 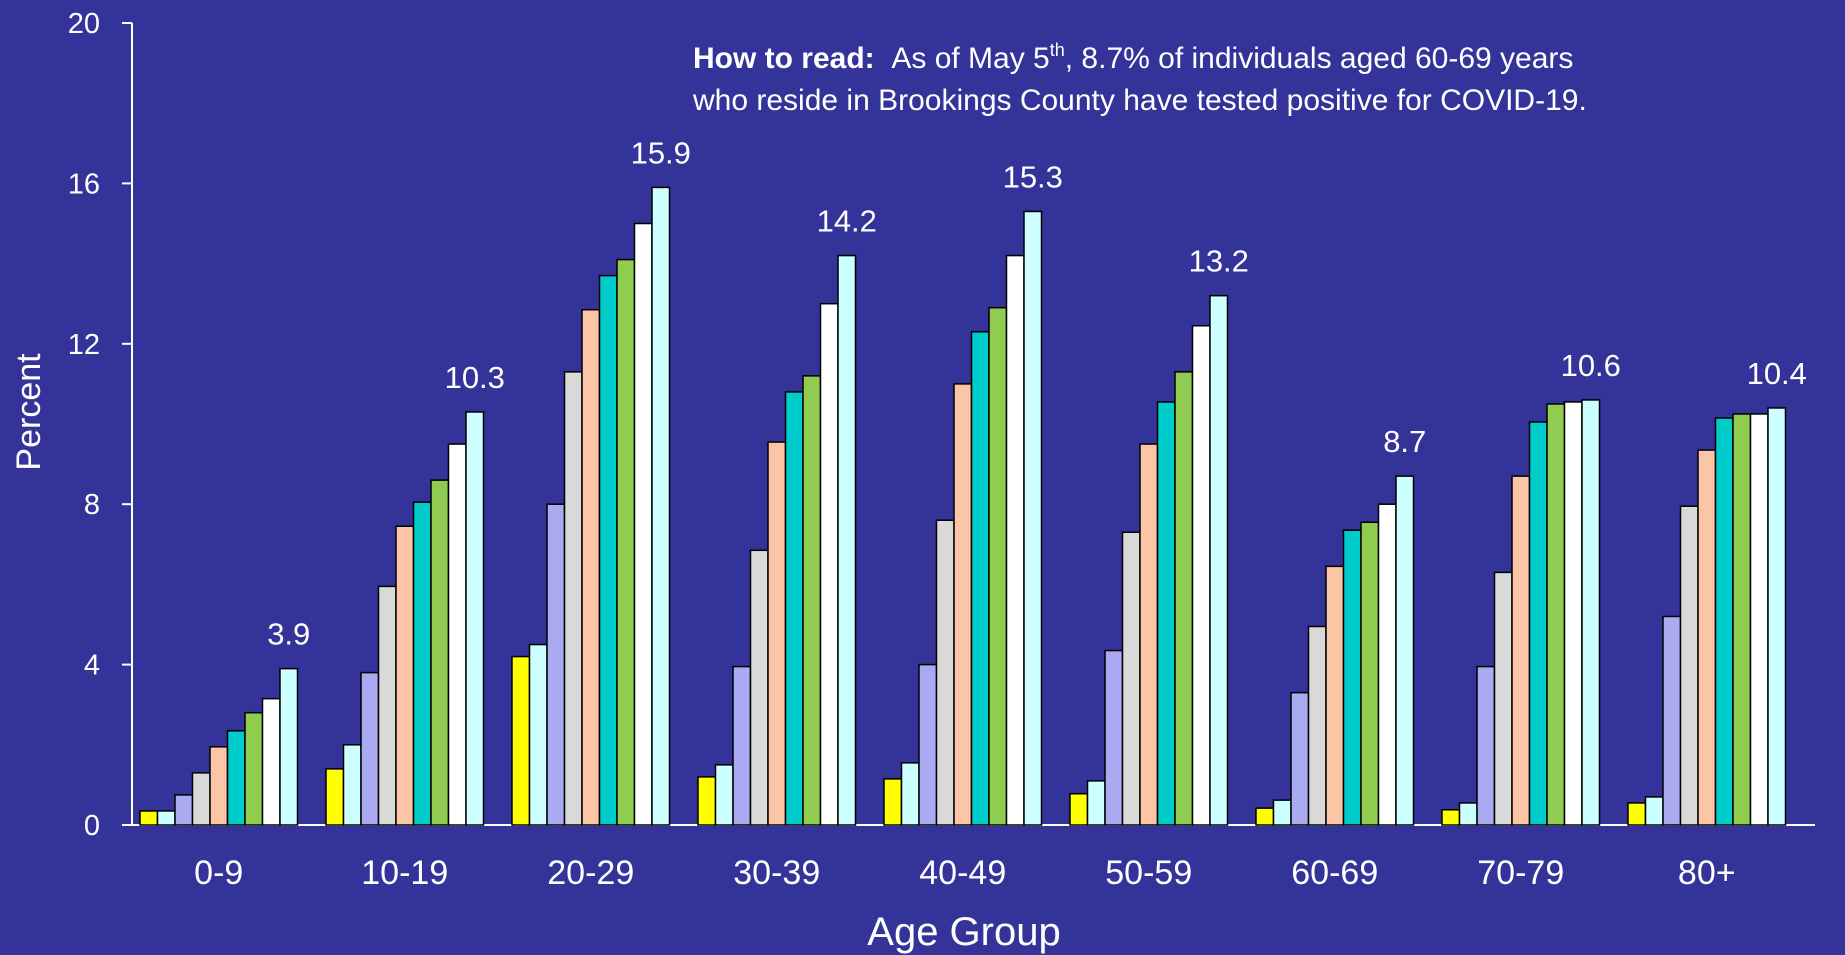 I want to click on value-label: 8.7, so click(x=1404, y=441).